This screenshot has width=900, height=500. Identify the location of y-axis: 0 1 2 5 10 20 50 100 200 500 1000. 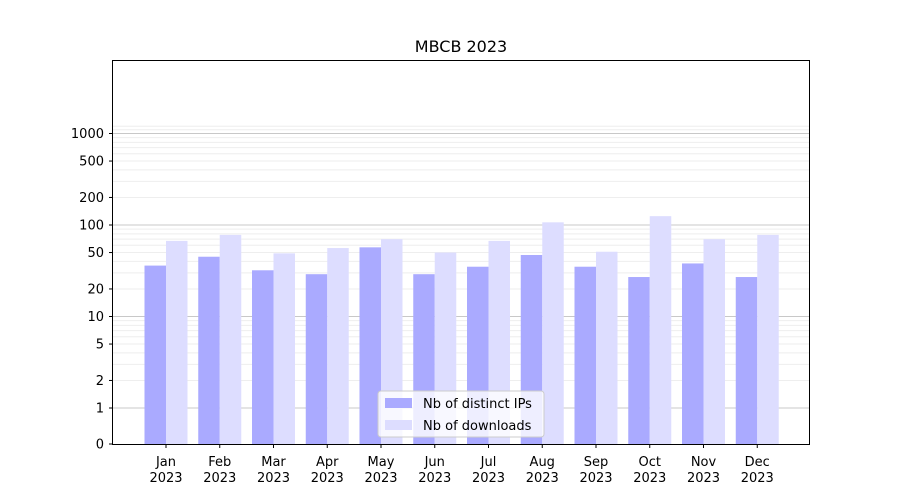
(92, 290).